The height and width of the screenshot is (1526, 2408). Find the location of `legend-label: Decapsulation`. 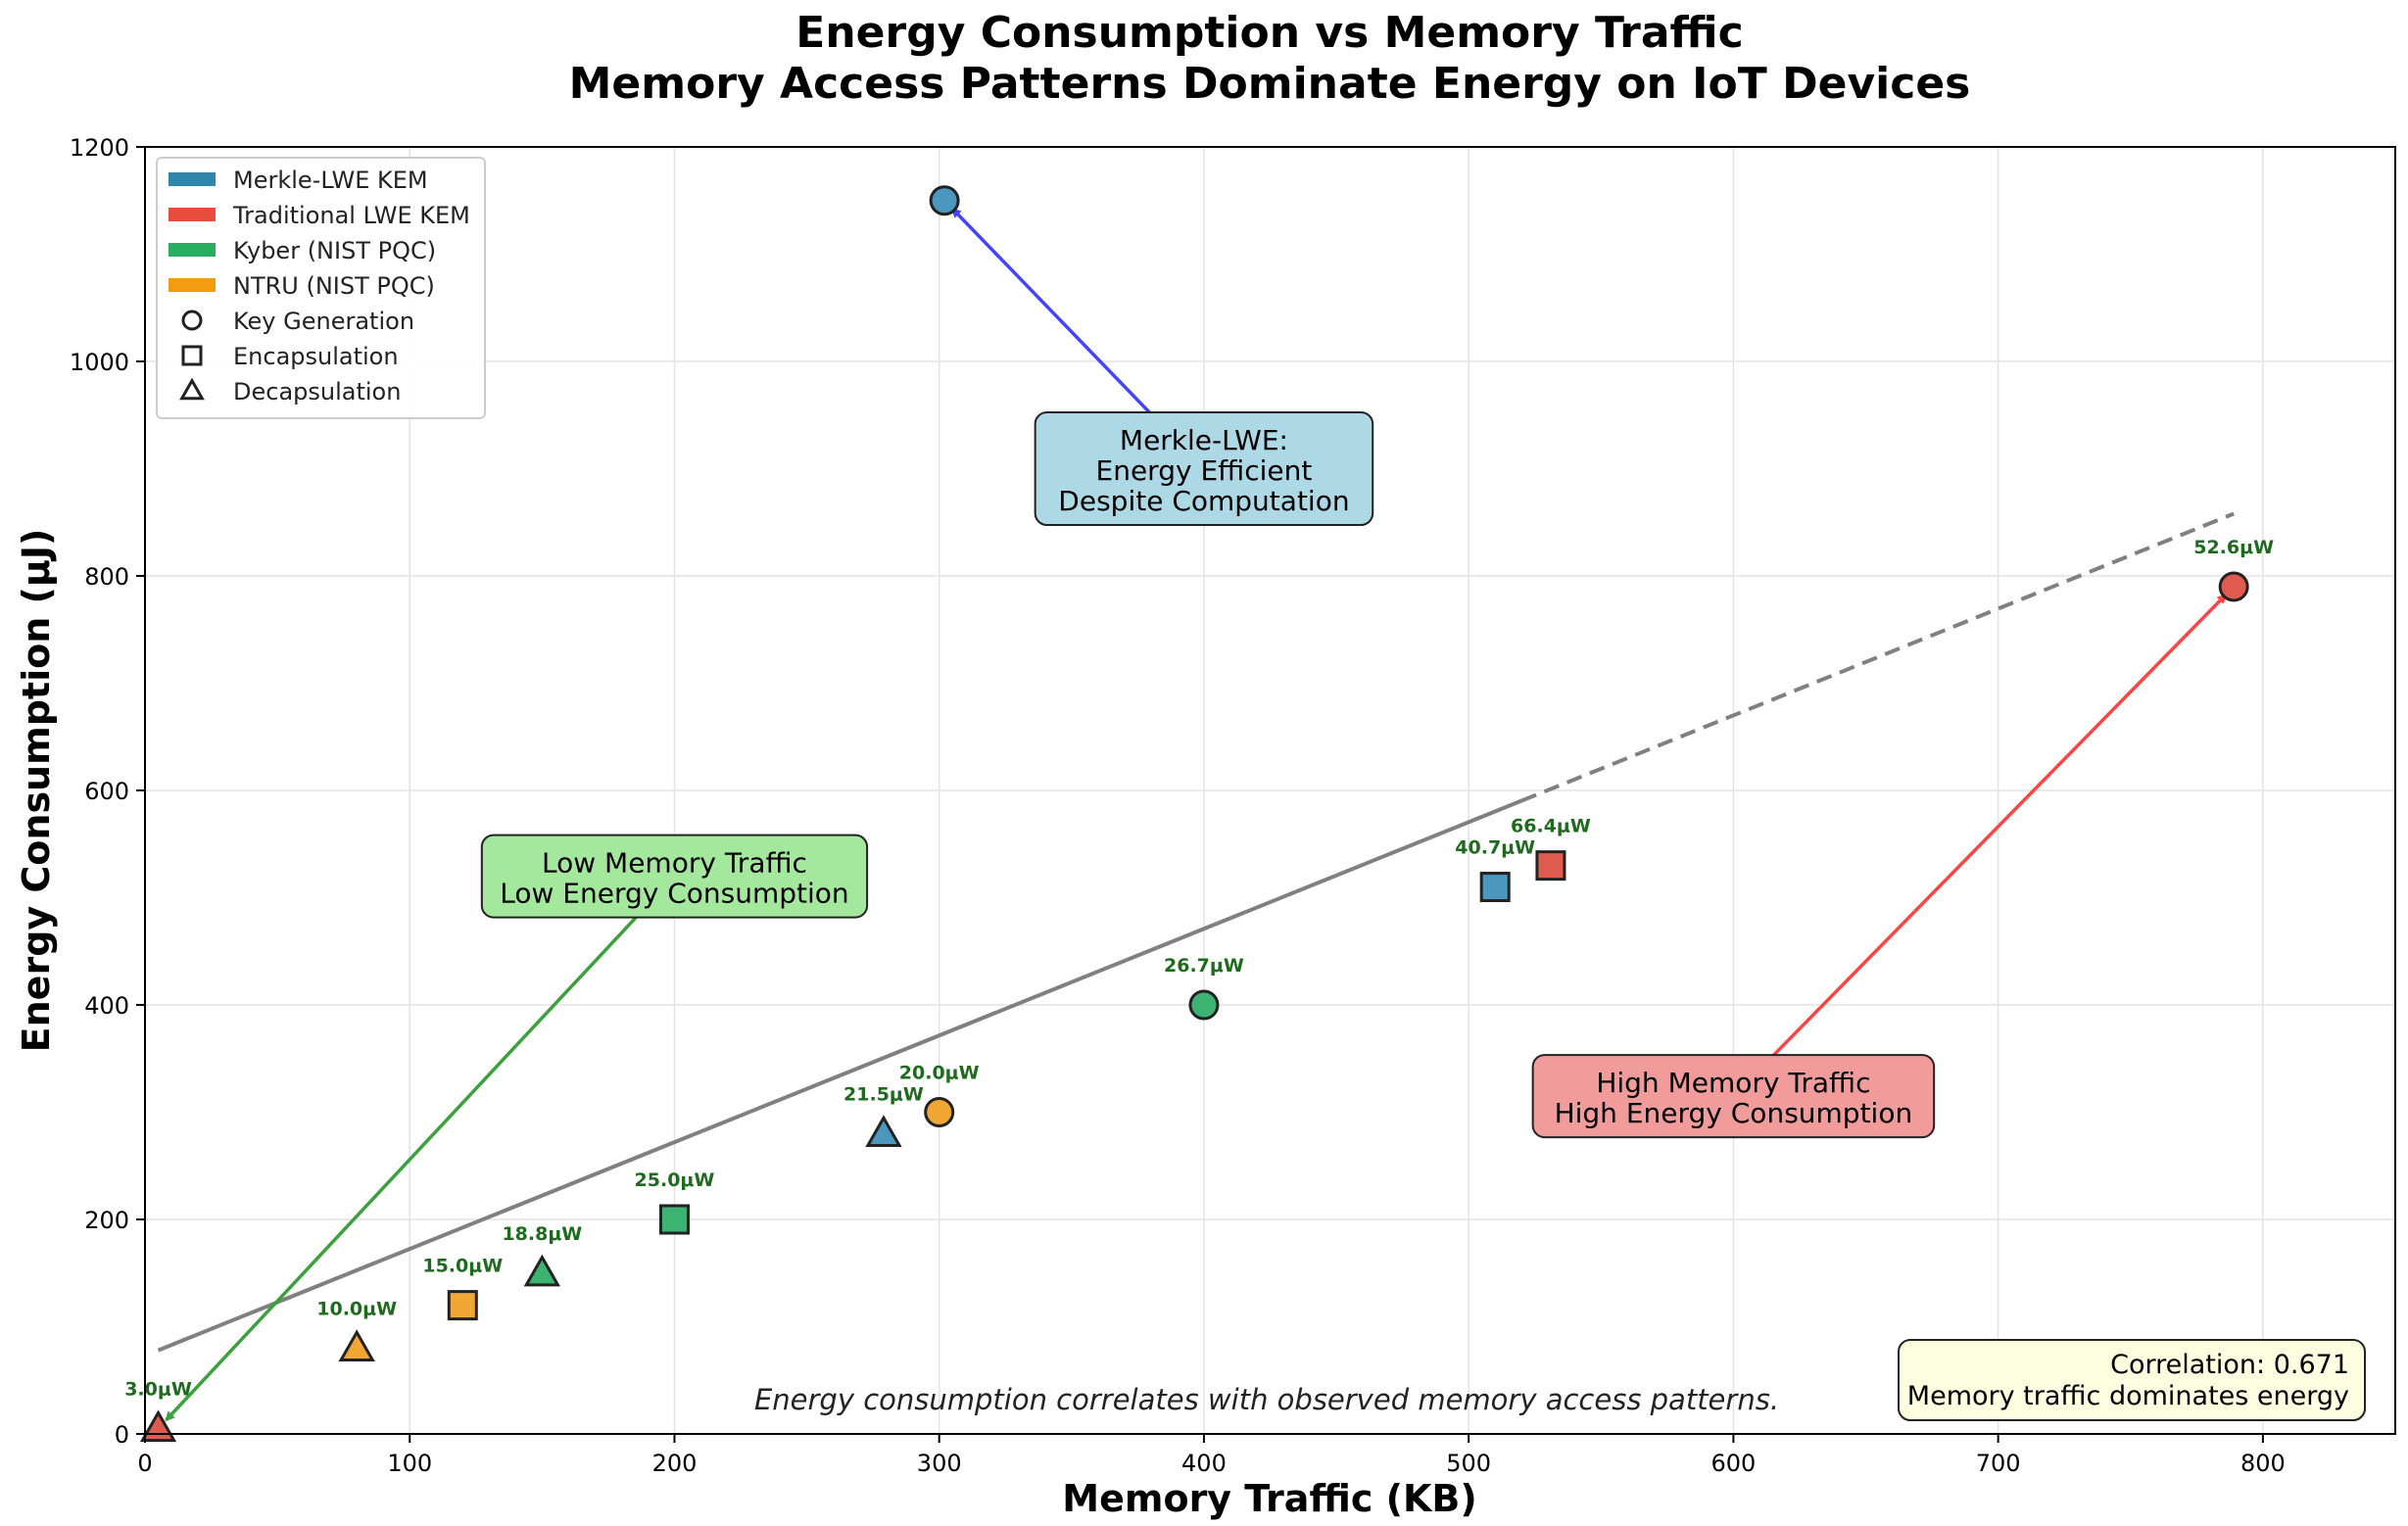

legend-label: Decapsulation is located at coordinates (317, 391).